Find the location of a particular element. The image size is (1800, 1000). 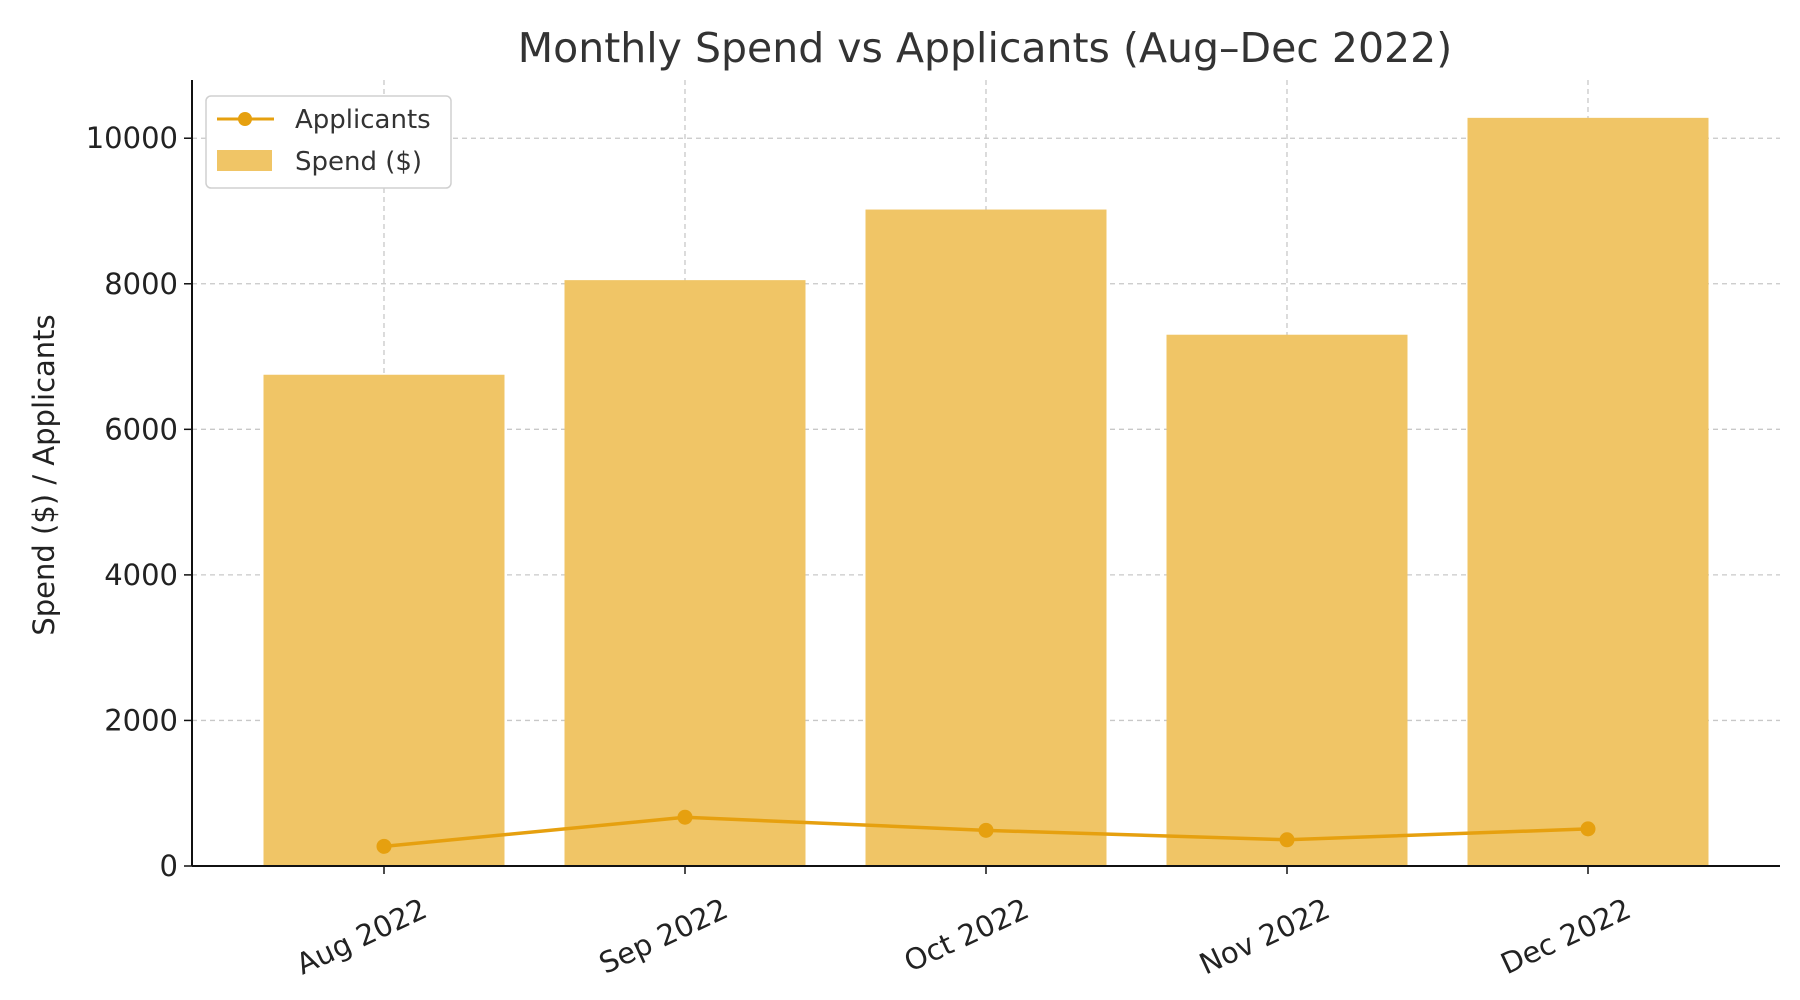

line-layer is located at coordinates (986, 831).